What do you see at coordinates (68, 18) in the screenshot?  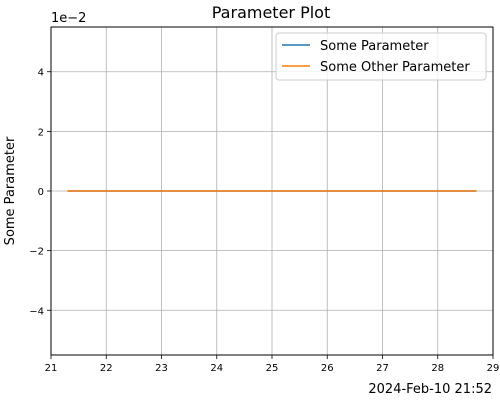 I see `y-offset-label: 1e−2` at bounding box center [68, 18].